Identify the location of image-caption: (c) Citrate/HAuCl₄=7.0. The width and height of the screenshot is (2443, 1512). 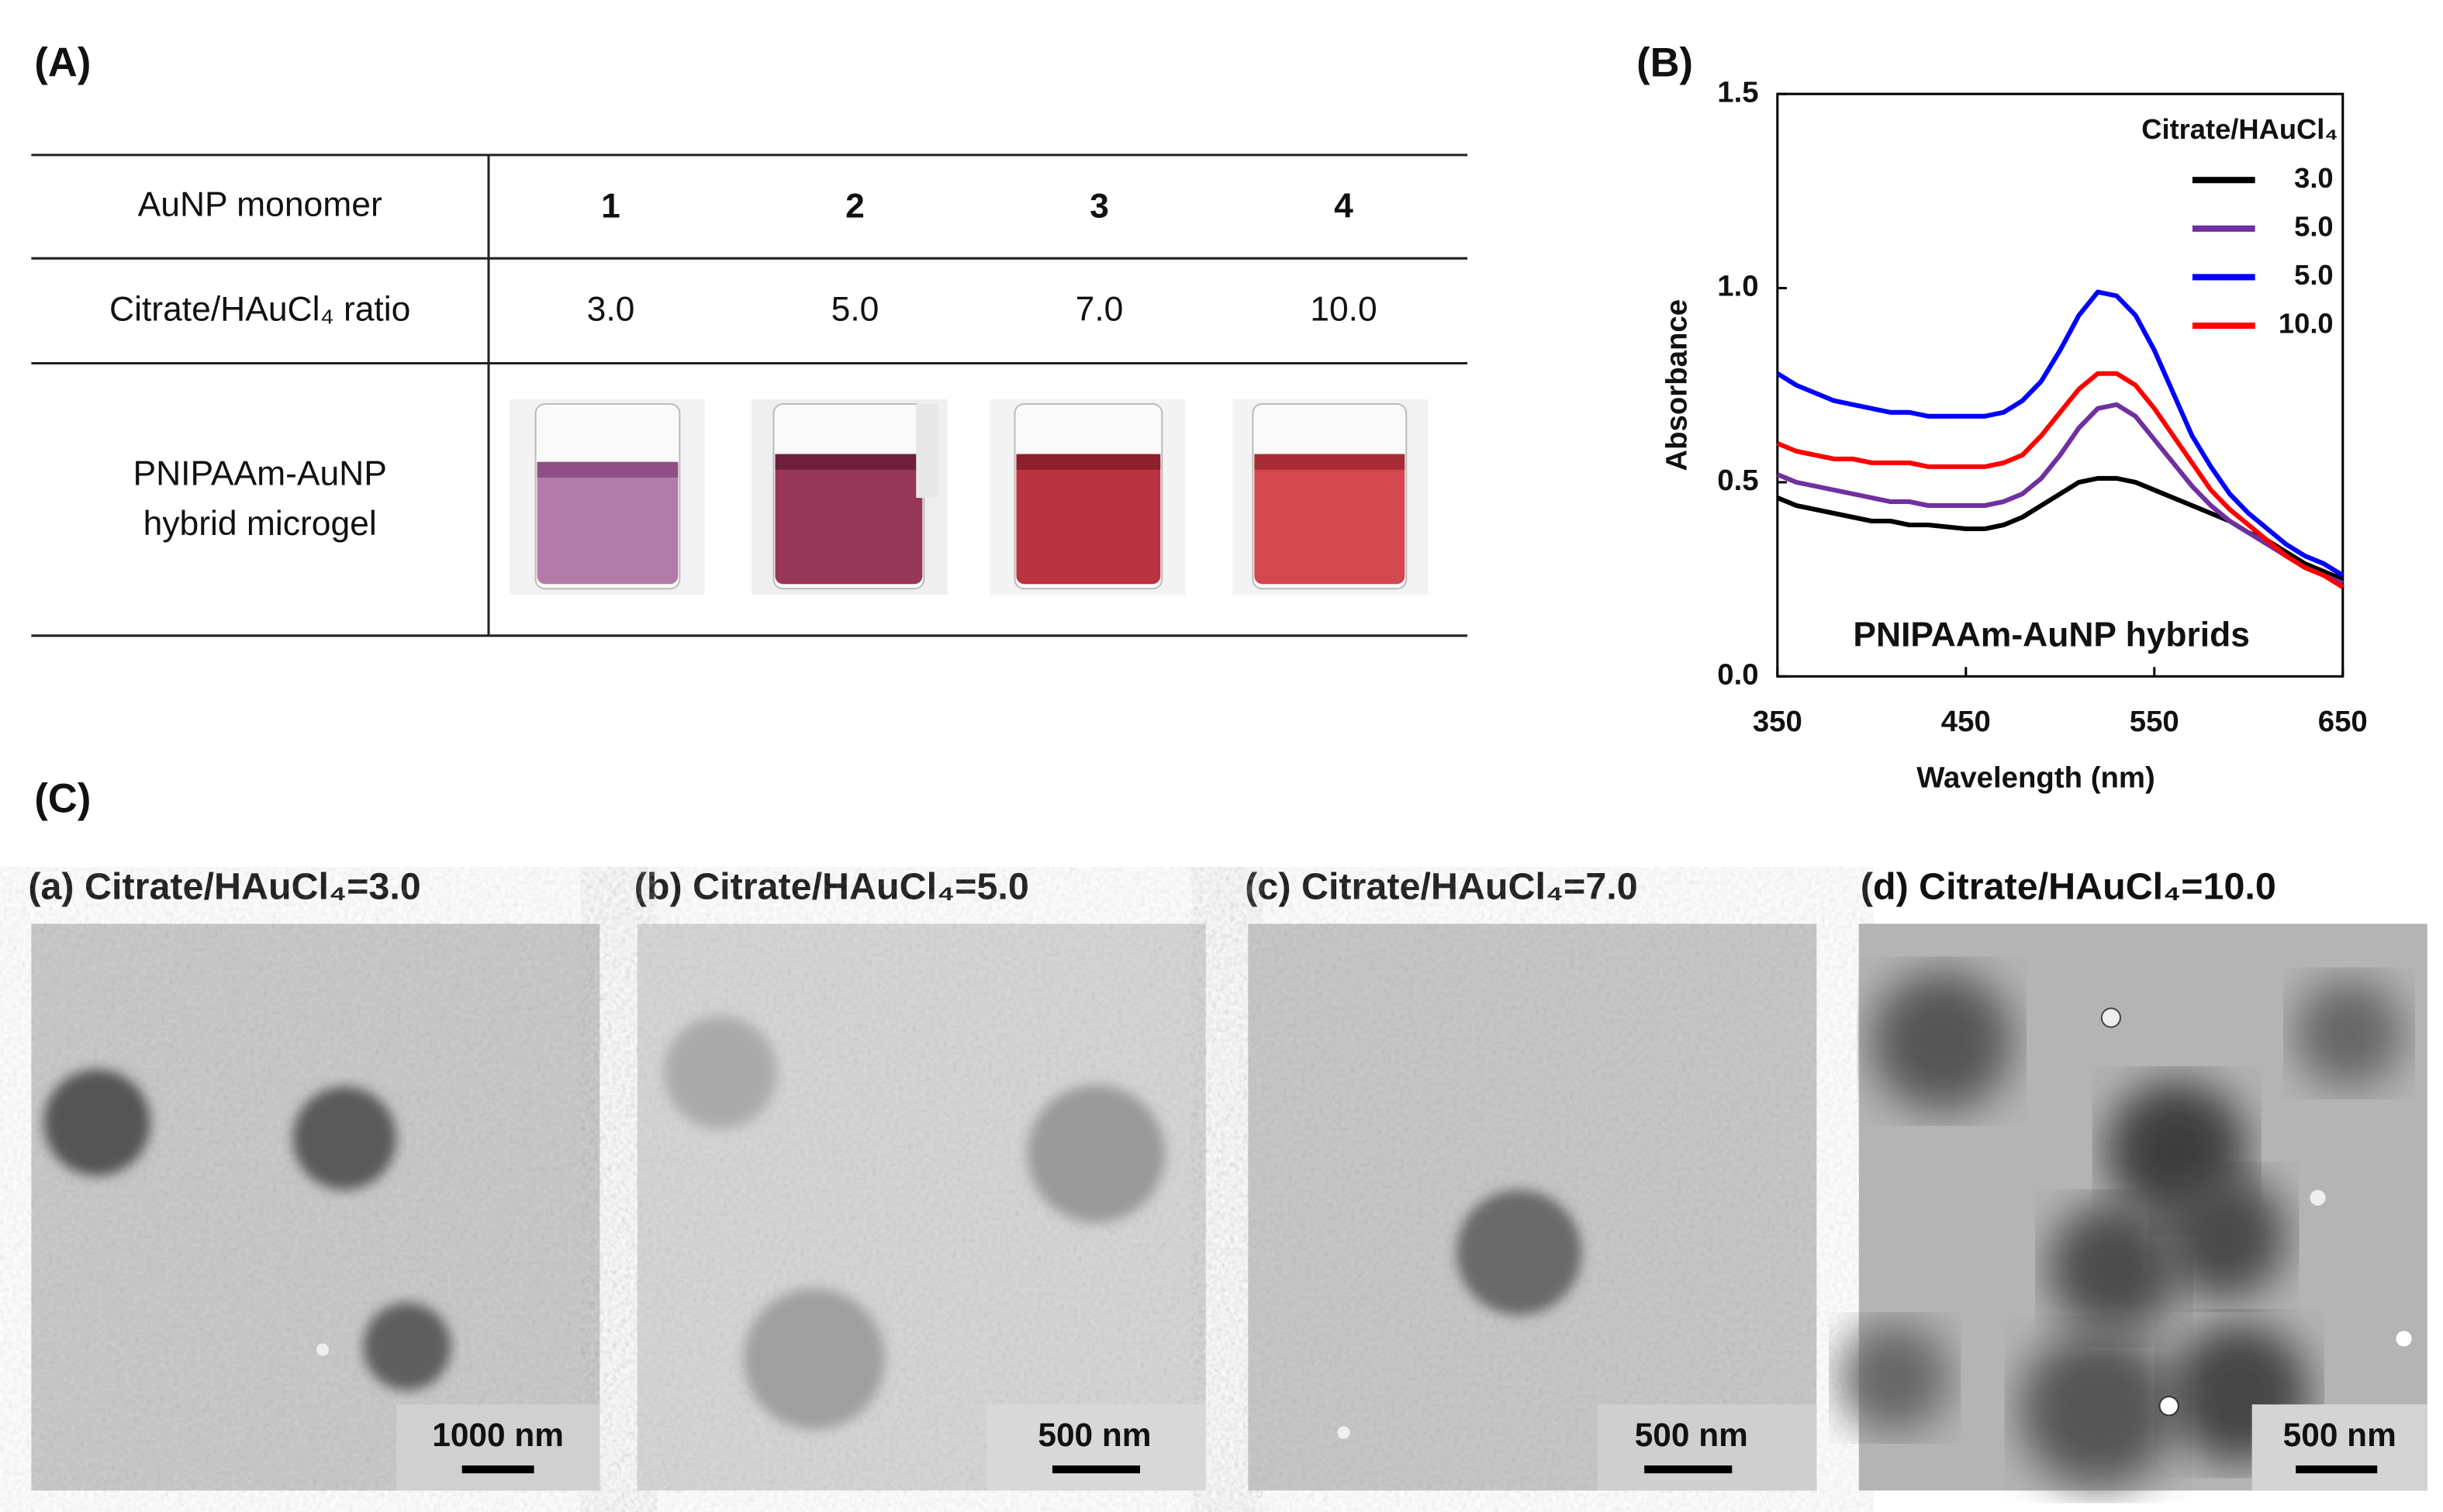
(1441, 887).